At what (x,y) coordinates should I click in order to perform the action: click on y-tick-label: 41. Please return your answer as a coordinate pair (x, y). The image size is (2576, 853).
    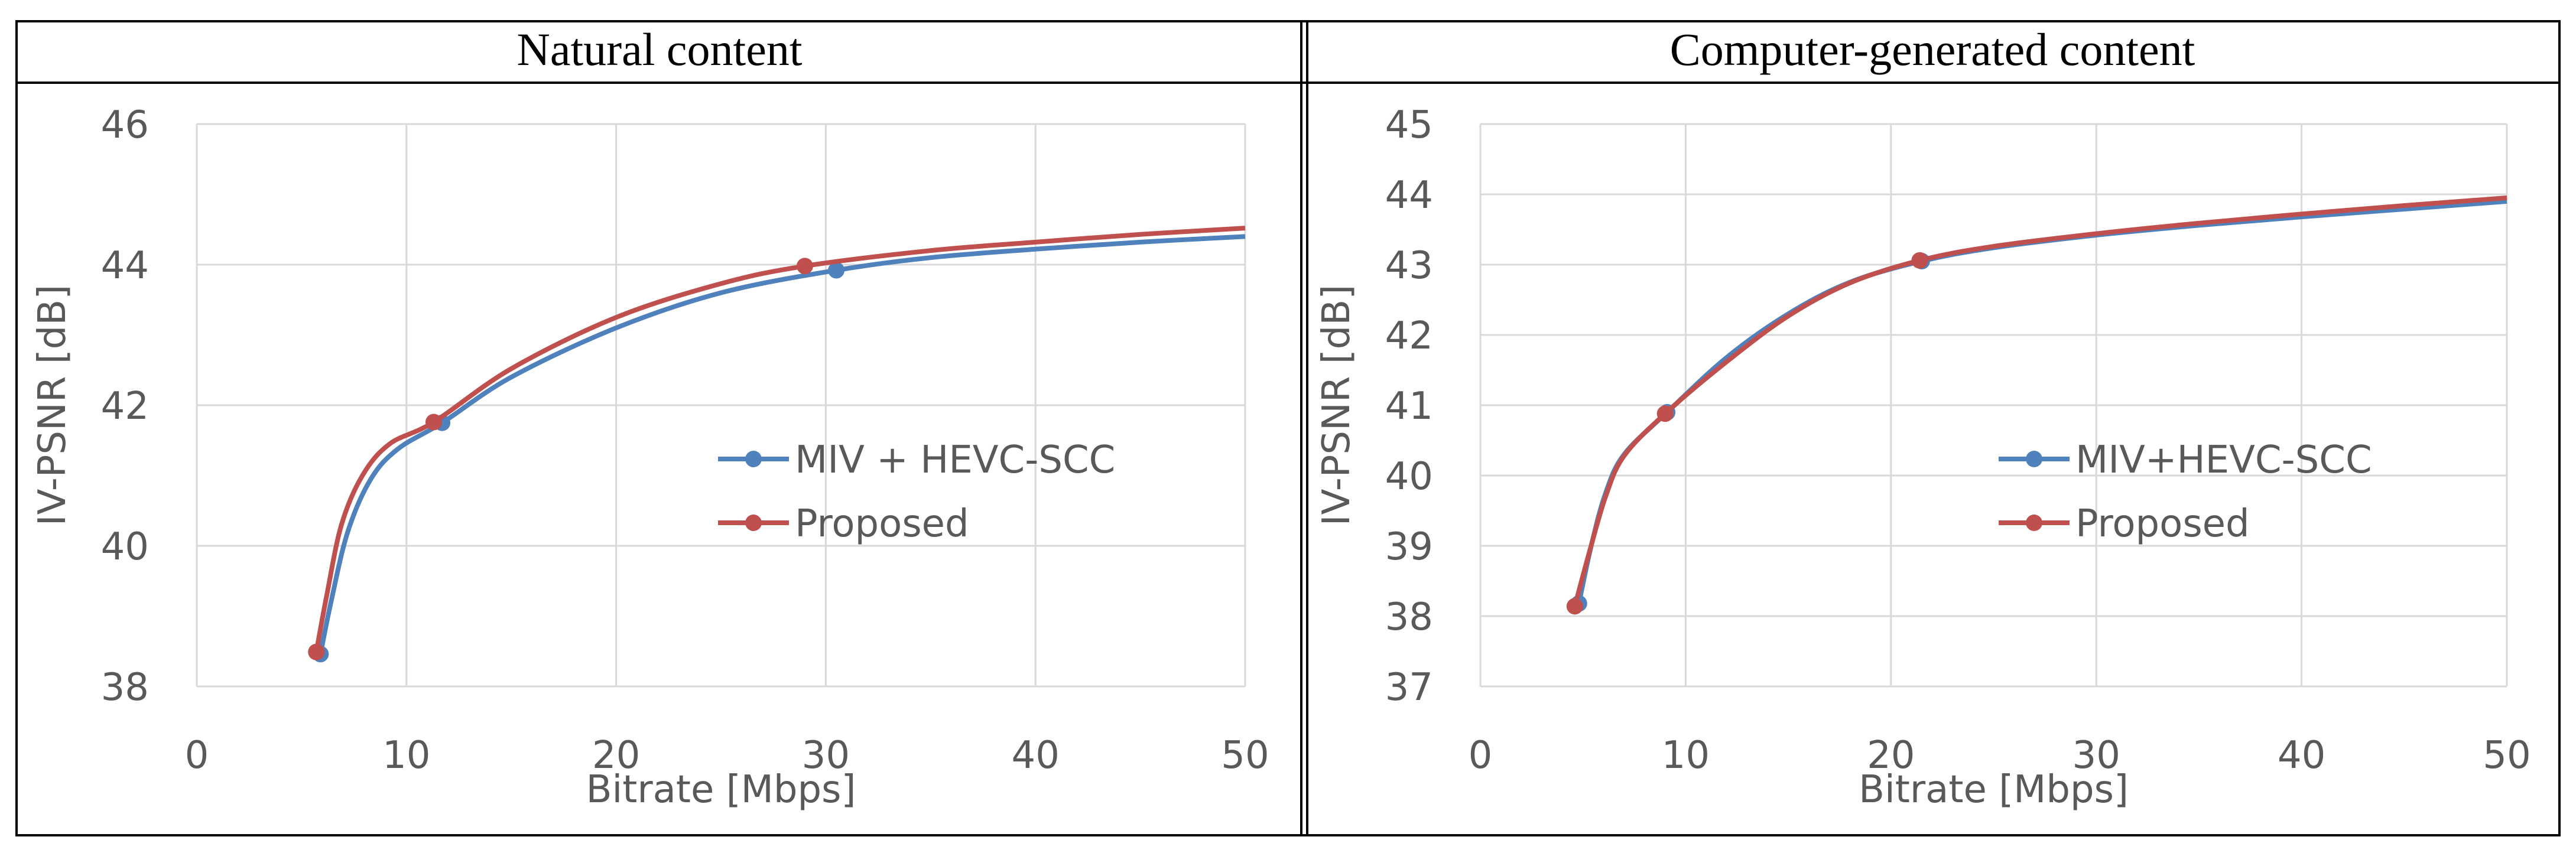
    Looking at the image, I should click on (1409, 406).